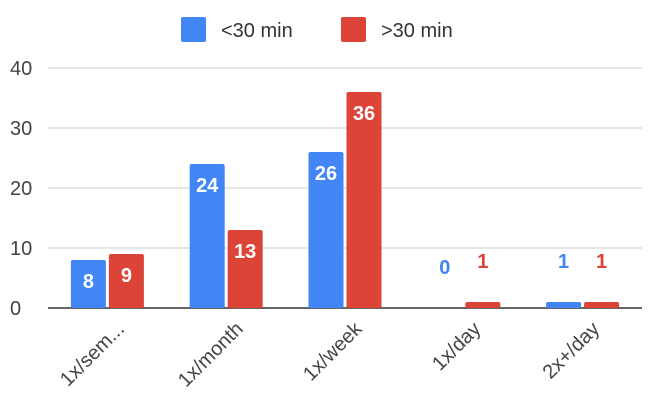 The image size is (652, 403). Describe the element at coordinates (15, 309) in the screenshot. I see `y-tick-label: 0` at that location.